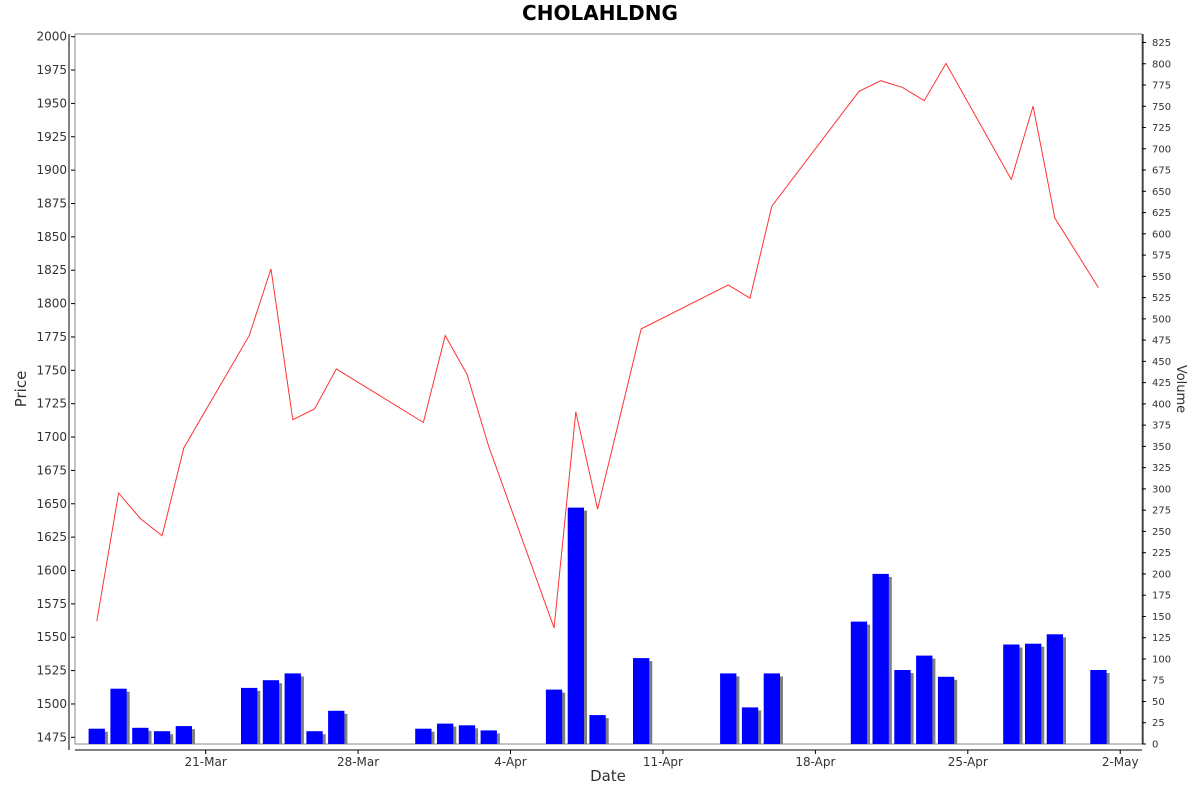 Image resolution: width=1200 pixels, height=796 pixels. What do you see at coordinates (1158, 681) in the screenshot?
I see `y2-tick-label: 75` at bounding box center [1158, 681].